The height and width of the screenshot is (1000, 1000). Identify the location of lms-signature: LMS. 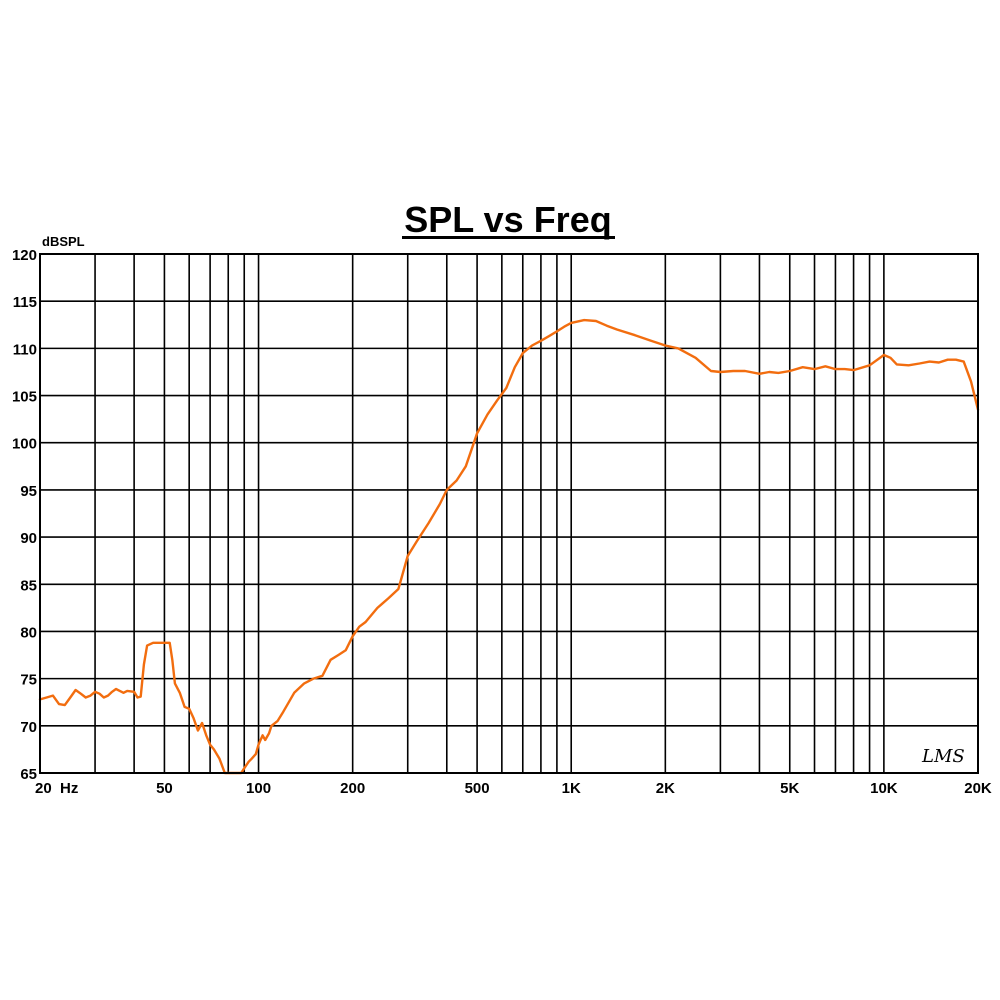
(943, 756).